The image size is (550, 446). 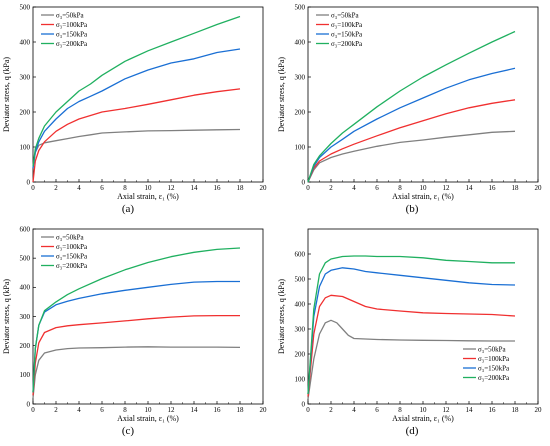 I want to click on panel-label: (d), so click(x=412, y=431).